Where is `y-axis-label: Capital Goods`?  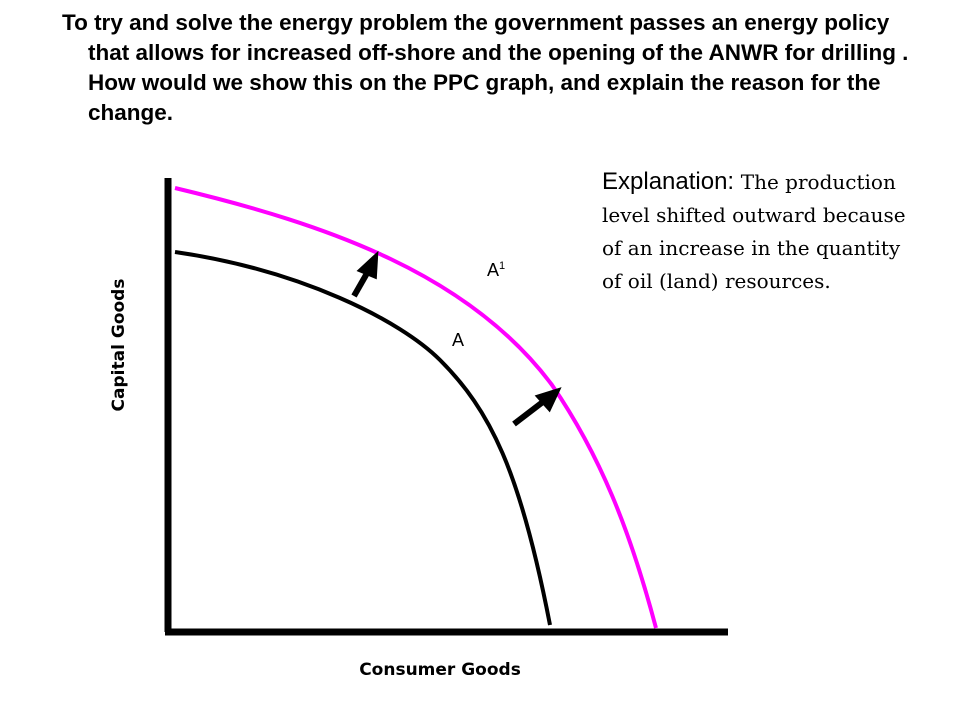 y-axis-label: Capital Goods is located at coordinates (119, 345).